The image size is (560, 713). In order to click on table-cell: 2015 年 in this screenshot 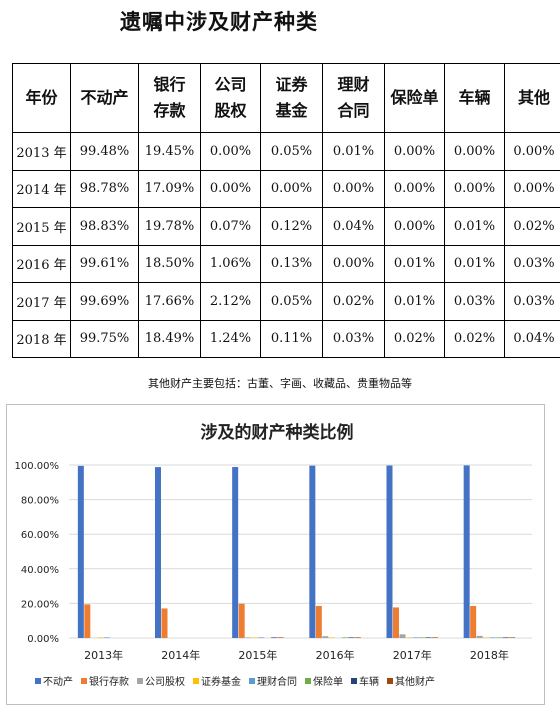, I will do `click(41, 226)`.